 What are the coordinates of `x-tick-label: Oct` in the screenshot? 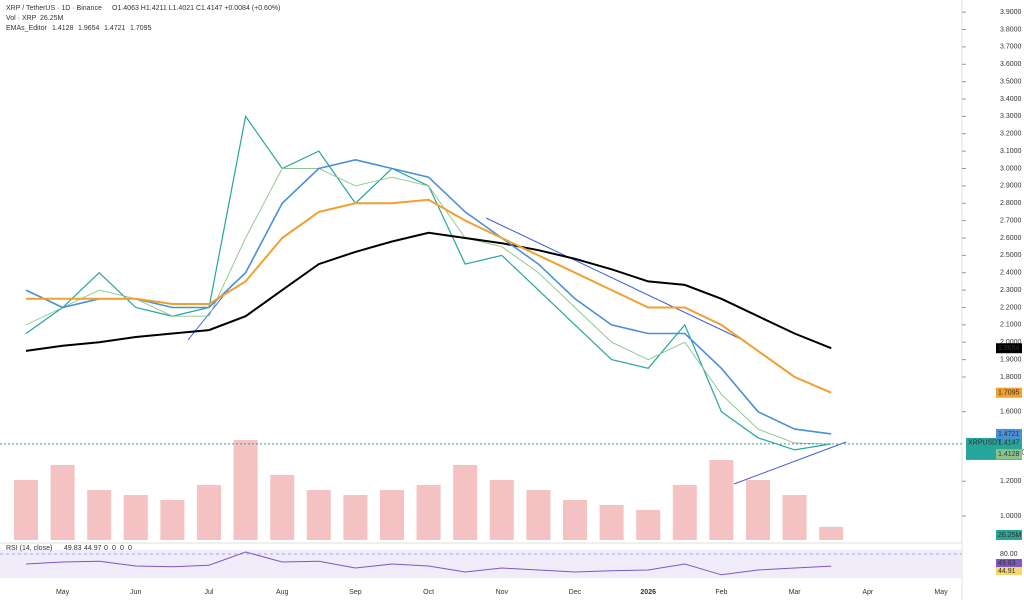 It's located at (428, 592).